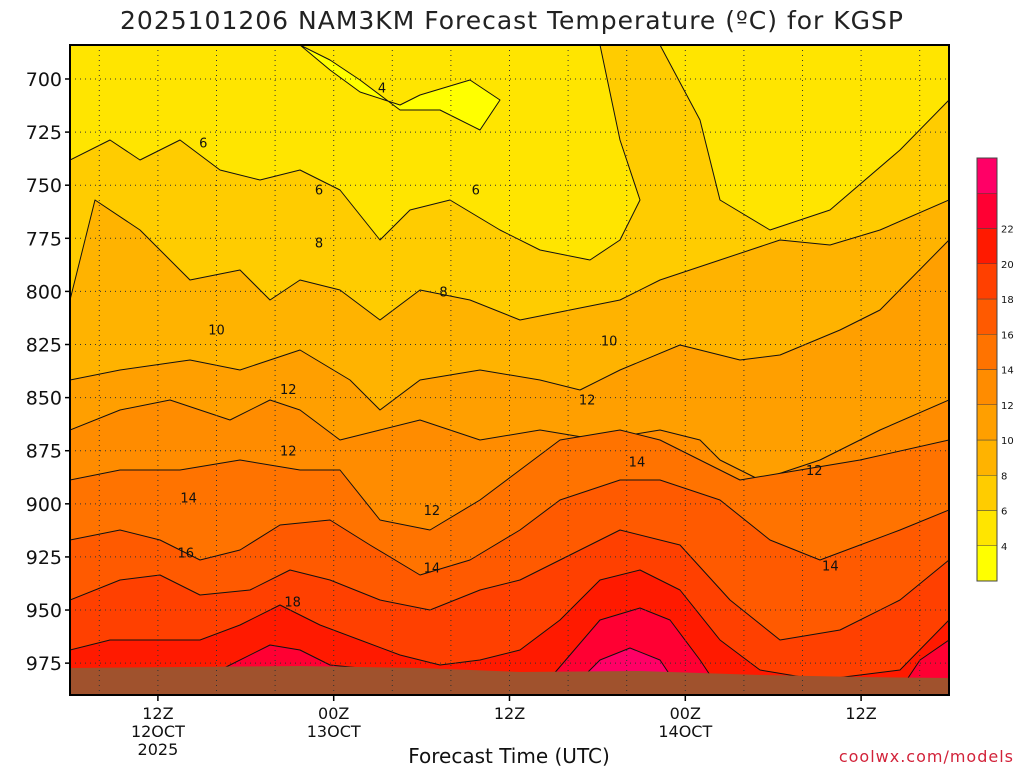 The width and height of the screenshot is (1024, 768). Describe the element at coordinates (44, 399) in the screenshot. I see `y-tick-label: 850` at that location.